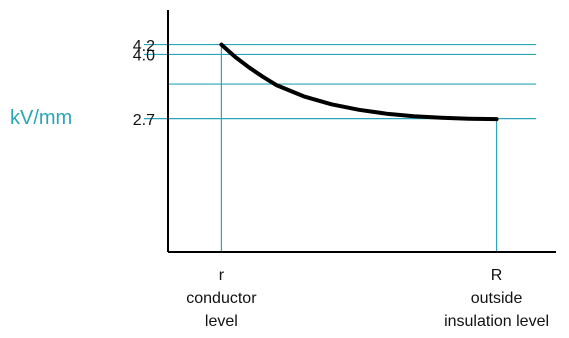  Describe the element at coordinates (497, 275) in the screenshot. I see `x-marker-label-1-line-0: R` at that location.